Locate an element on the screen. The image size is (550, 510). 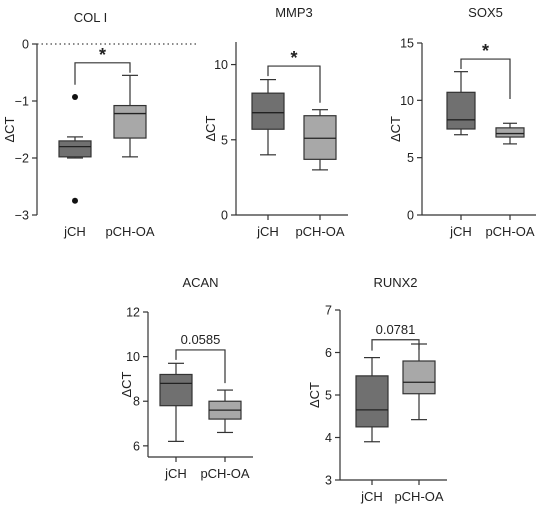
y-tick-label: −3 is located at coordinates (22, 216).